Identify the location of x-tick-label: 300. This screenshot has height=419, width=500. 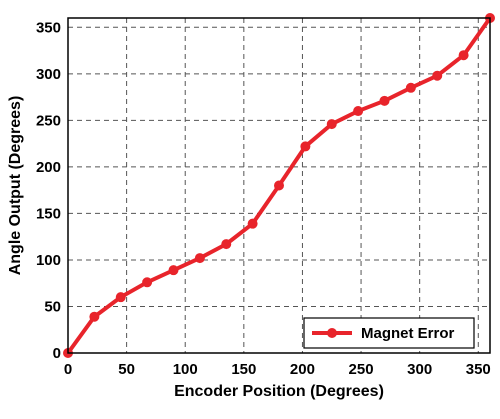
(419, 369).